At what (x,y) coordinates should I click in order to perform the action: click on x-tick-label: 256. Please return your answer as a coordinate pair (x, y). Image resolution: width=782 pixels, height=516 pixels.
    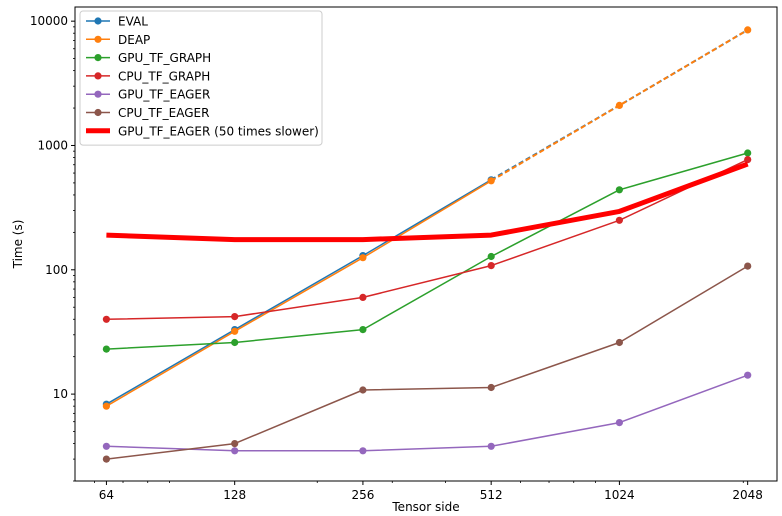
    Looking at the image, I should click on (362, 495).